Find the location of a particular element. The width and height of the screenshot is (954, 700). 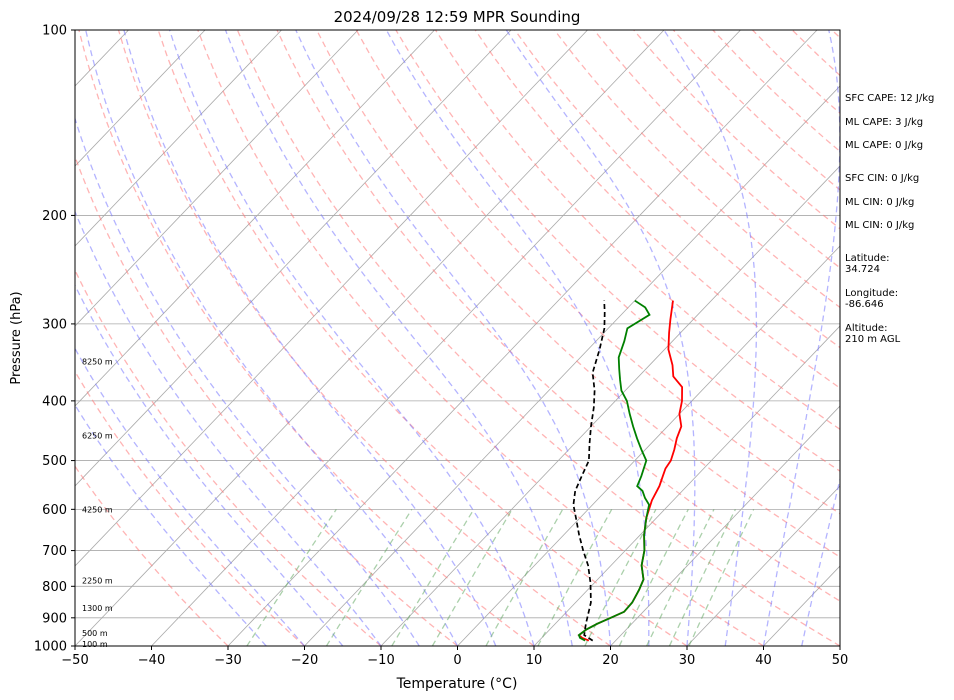

y-tick-label: 400 is located at coordinates (54, 401).